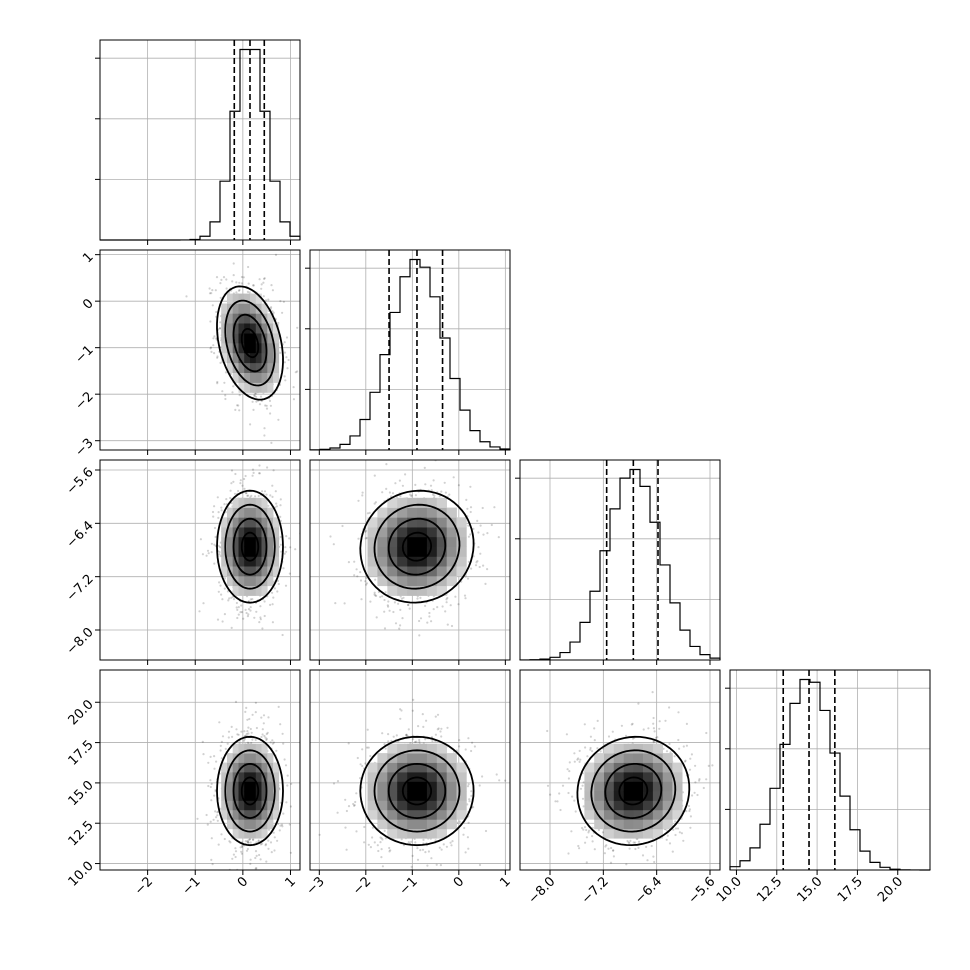  Describe the element at coordinates (81, 753) in the screenshot. I see `y-tick-label: 17.5` at that location.